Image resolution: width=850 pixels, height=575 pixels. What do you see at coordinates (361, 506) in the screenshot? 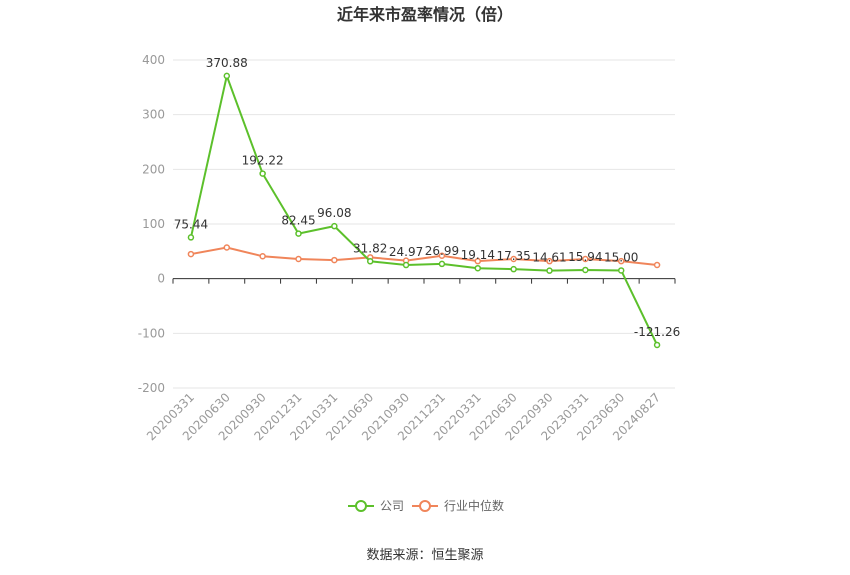
I see `legend-company-marker` at bounding box center [361, 506].